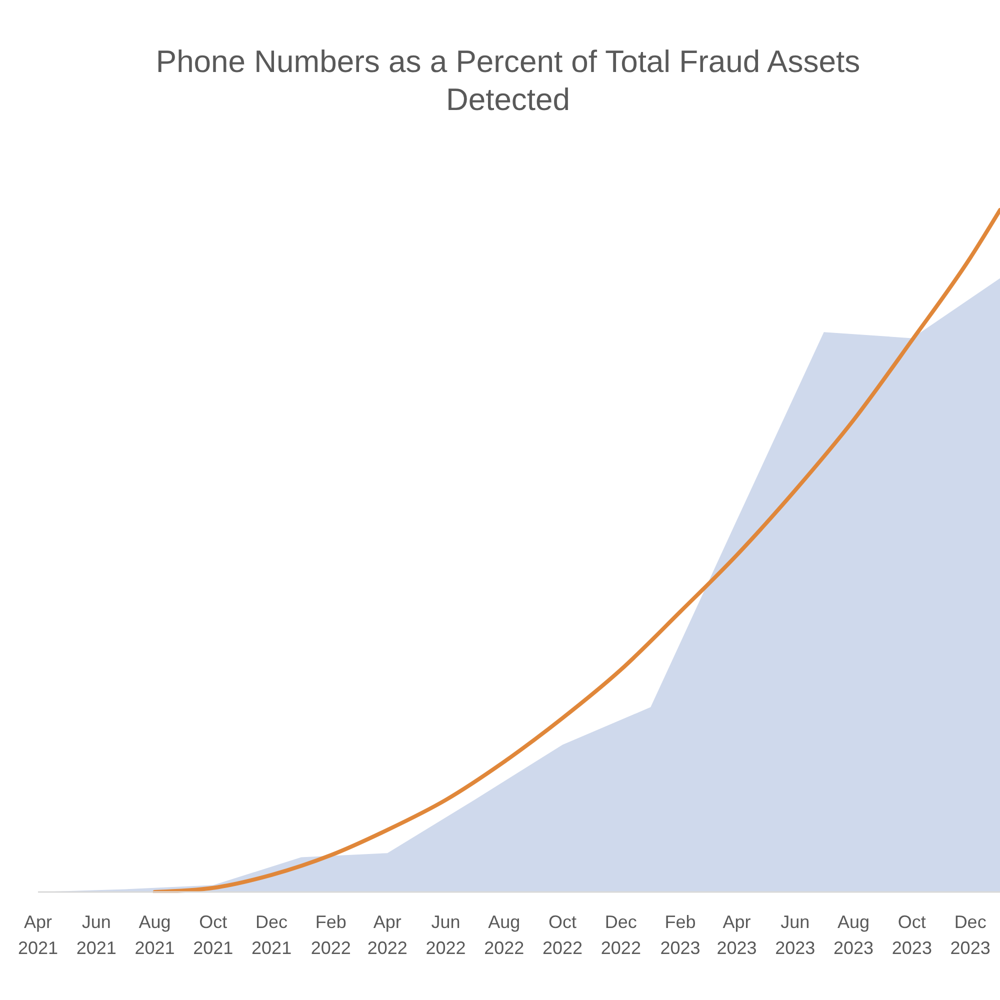  Describe the element at coordinates (854, 935) in the screenshot. I see `x-tick-label: Aug 2023` at that location.